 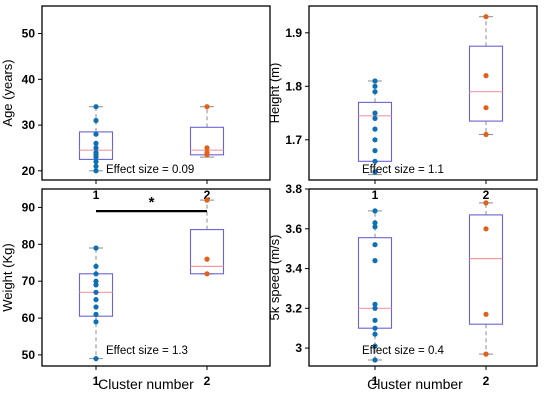 What do you see at coordinates (7, 277) in the screenshot?
I see `y-axis-label: Weight (Kg)` at bounding box center [7, 277].